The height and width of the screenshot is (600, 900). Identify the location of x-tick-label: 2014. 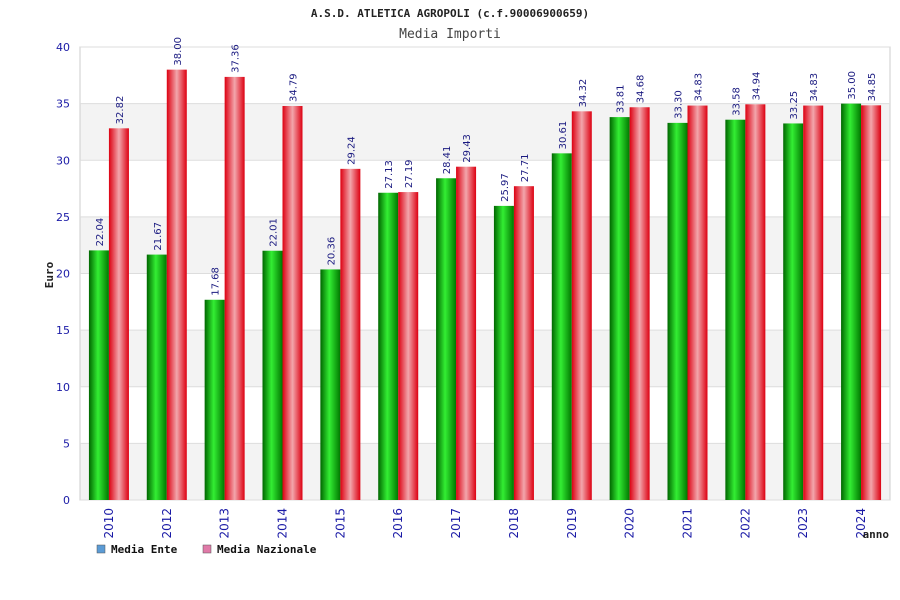
(283, 523).